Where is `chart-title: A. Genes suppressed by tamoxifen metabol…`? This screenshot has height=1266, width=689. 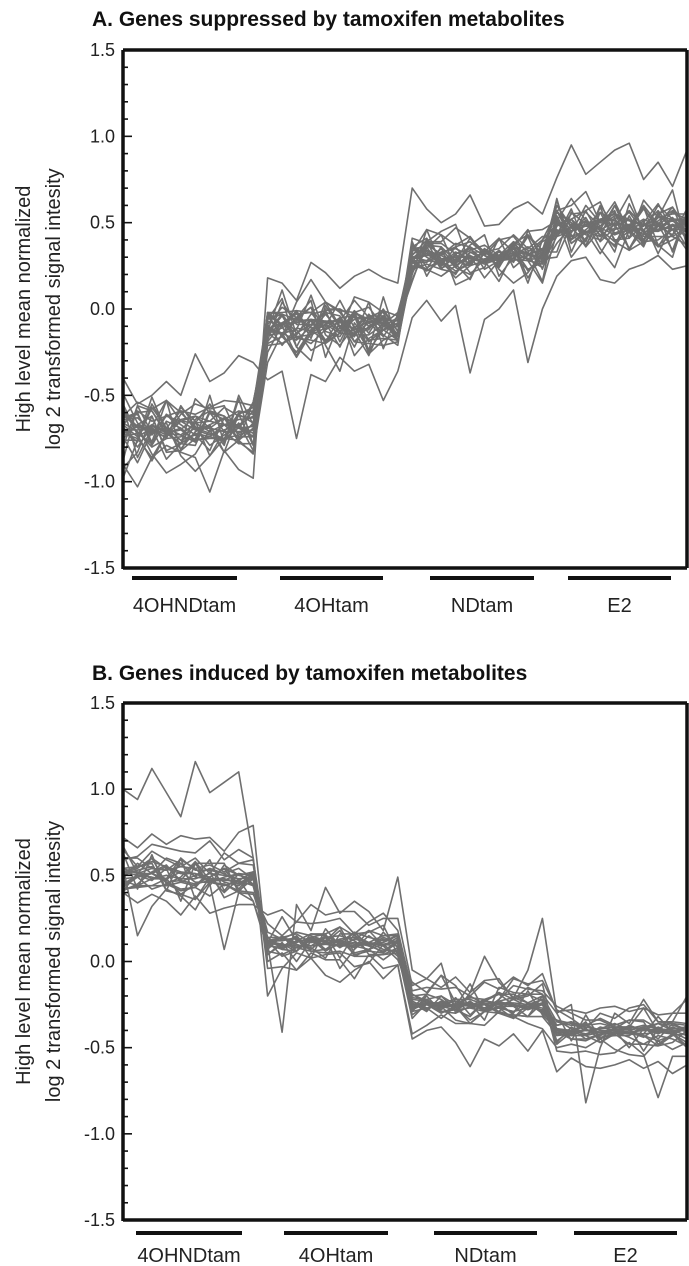
chart-title: A. Genes suppressed by tamoxifen metabol… is located at coordinates (328, 19).